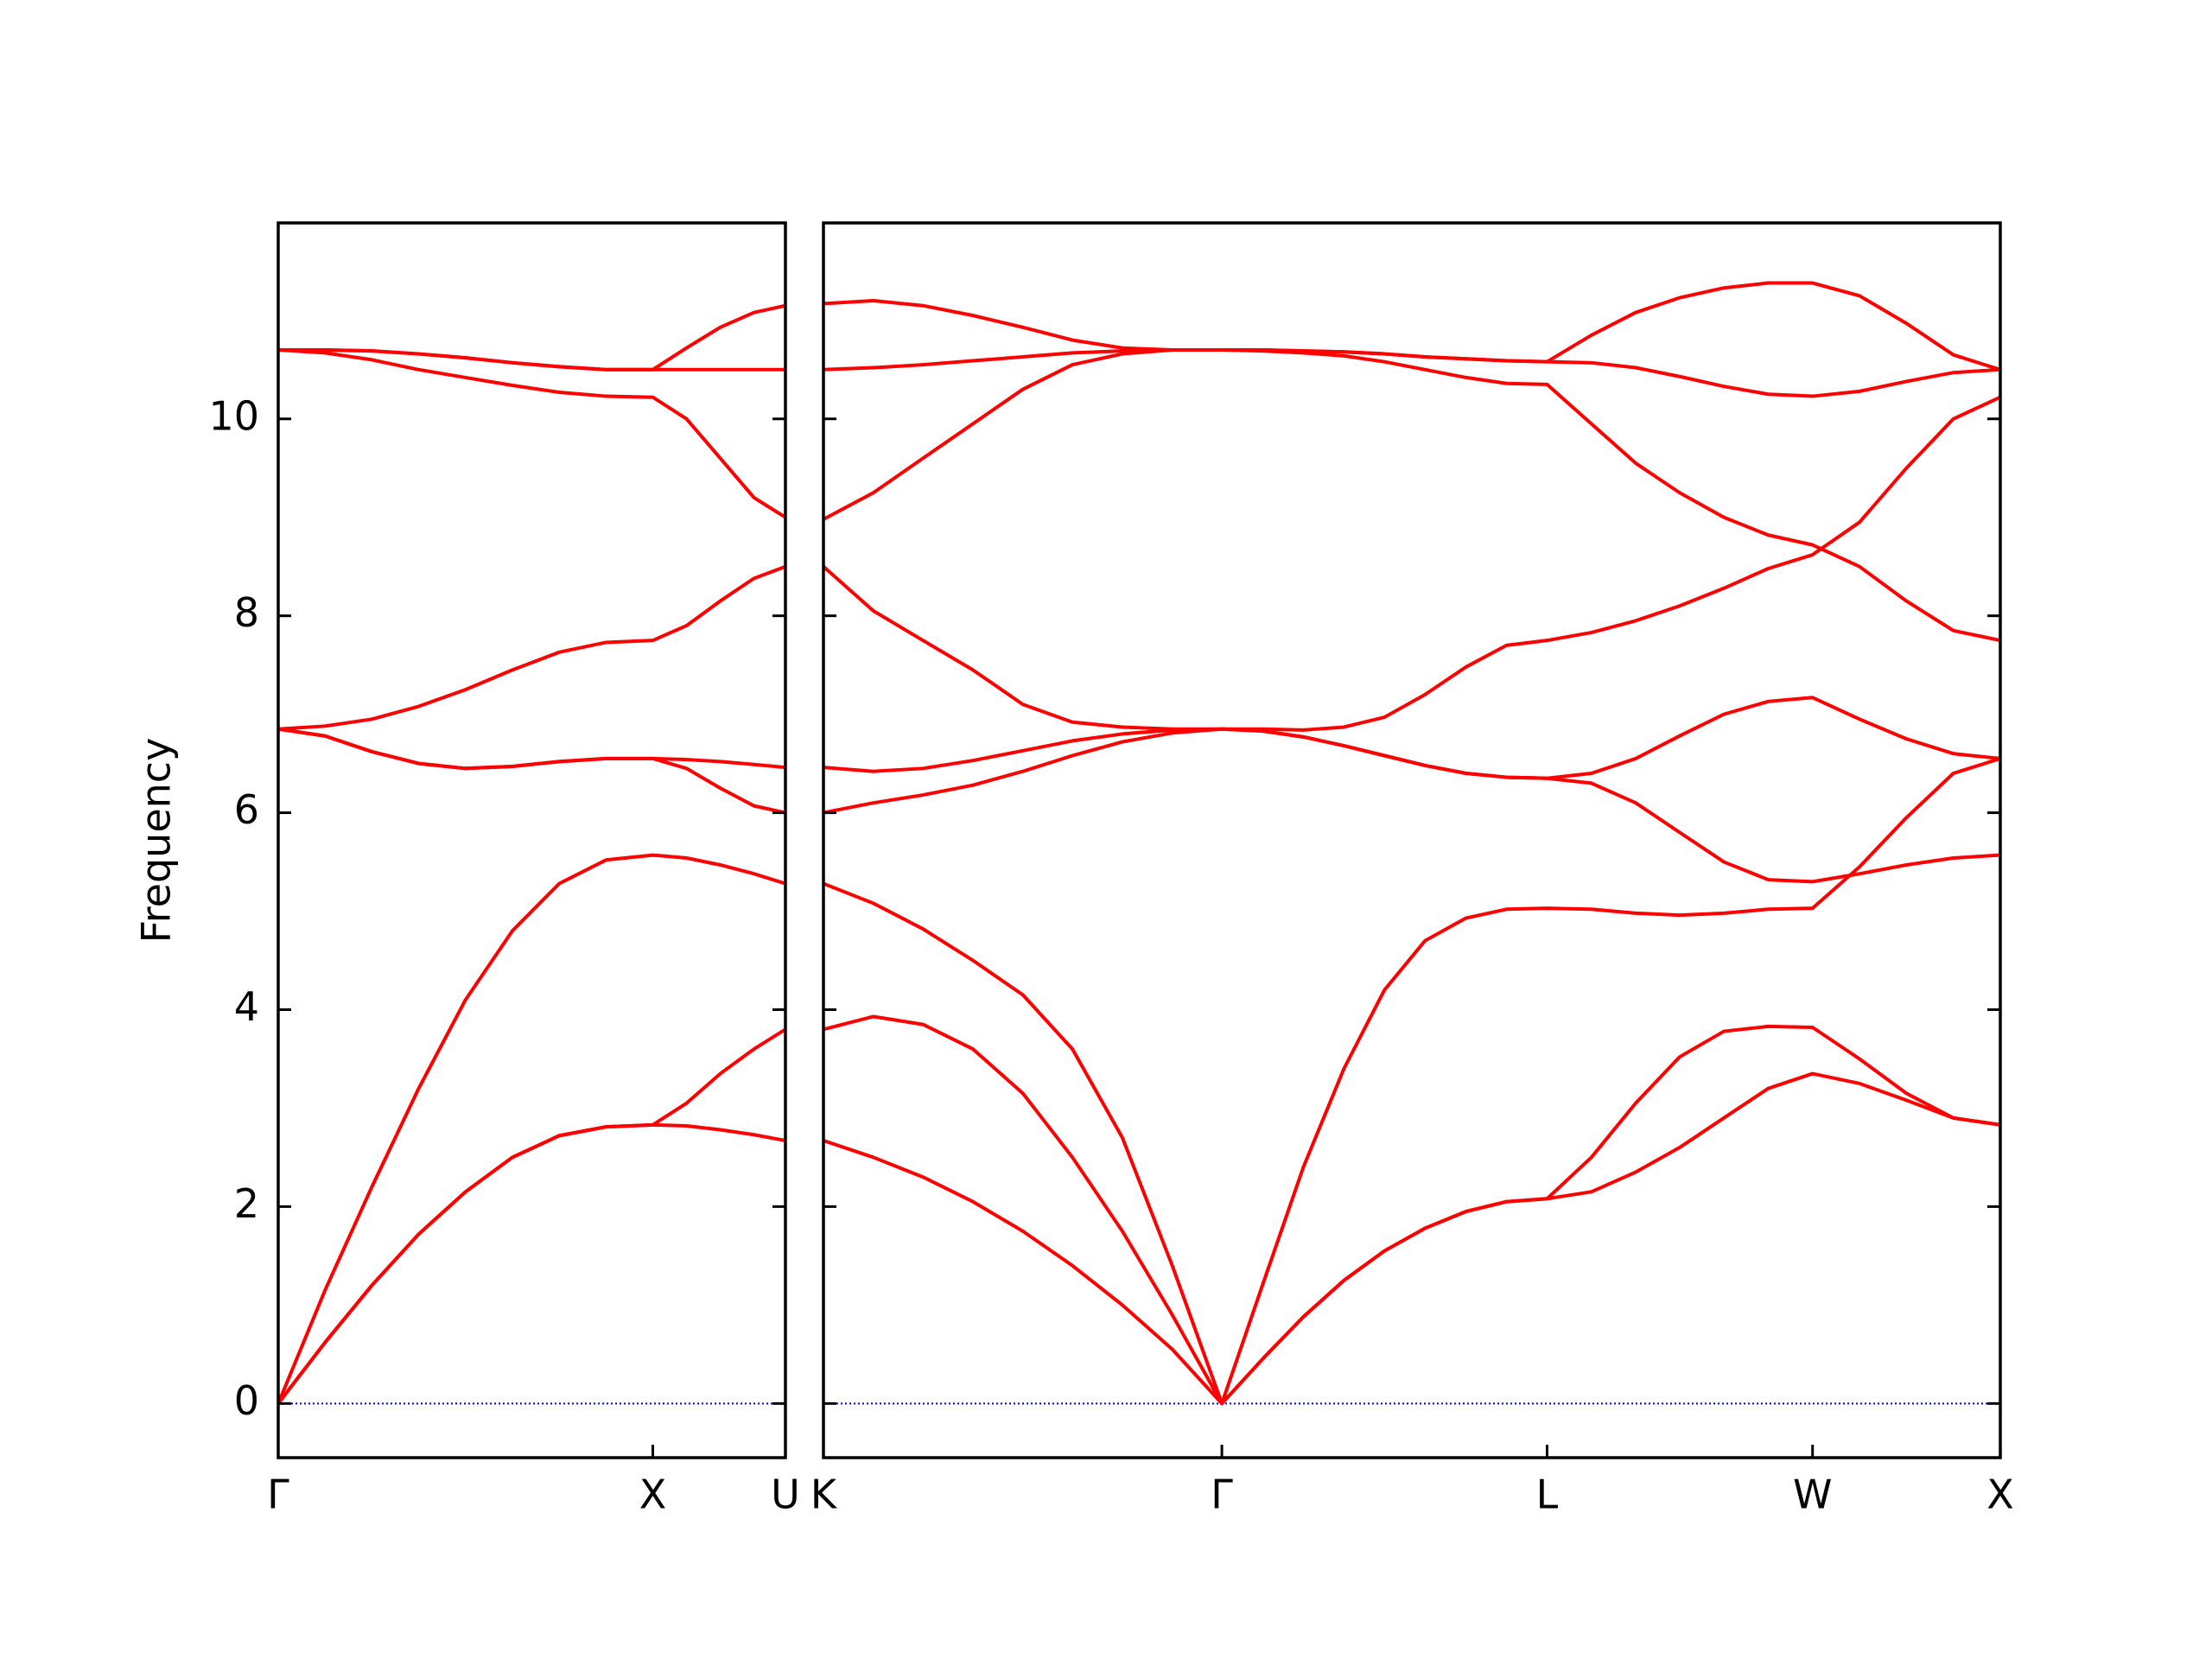 The image size is (2212, 1659). I want to click on x-tick-label: L, so click(1547, 1494).